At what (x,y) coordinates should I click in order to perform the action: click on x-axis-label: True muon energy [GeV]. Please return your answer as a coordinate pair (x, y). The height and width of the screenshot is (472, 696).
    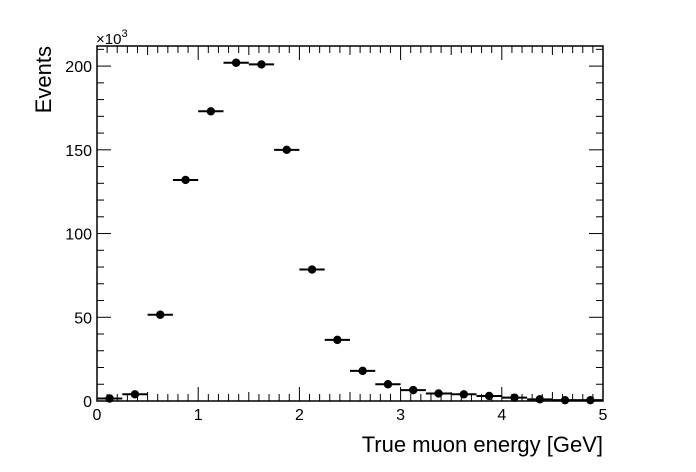
    Looking at the image, I should click on (482, 444).